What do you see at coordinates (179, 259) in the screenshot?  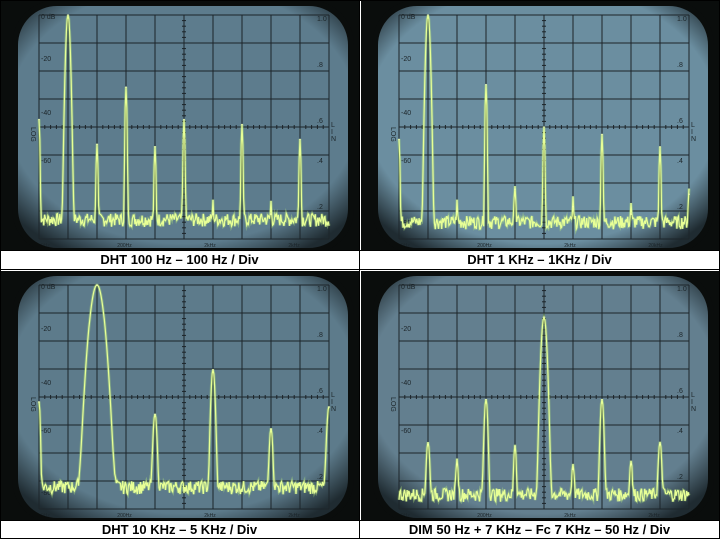 I see `caption-dht-100hz: DHT 100 Hz – 100 Hz / Div` at bounding box center [179, 259].